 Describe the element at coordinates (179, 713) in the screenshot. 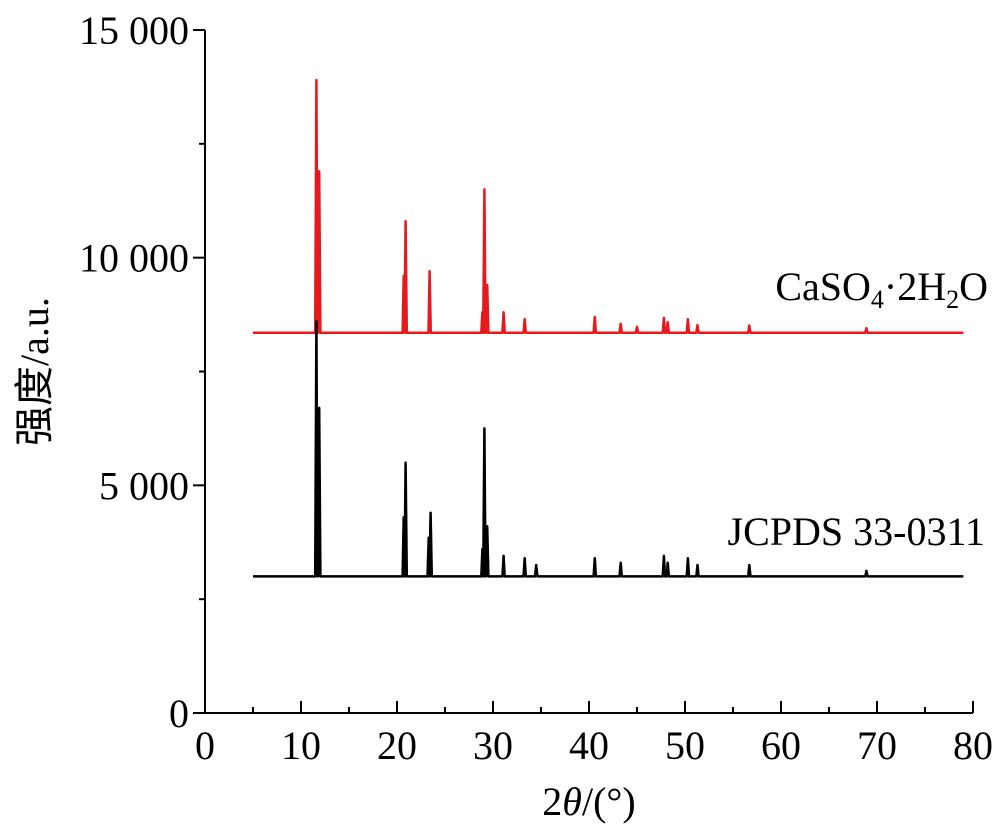

I see `y-tick-label: 0` at that location.